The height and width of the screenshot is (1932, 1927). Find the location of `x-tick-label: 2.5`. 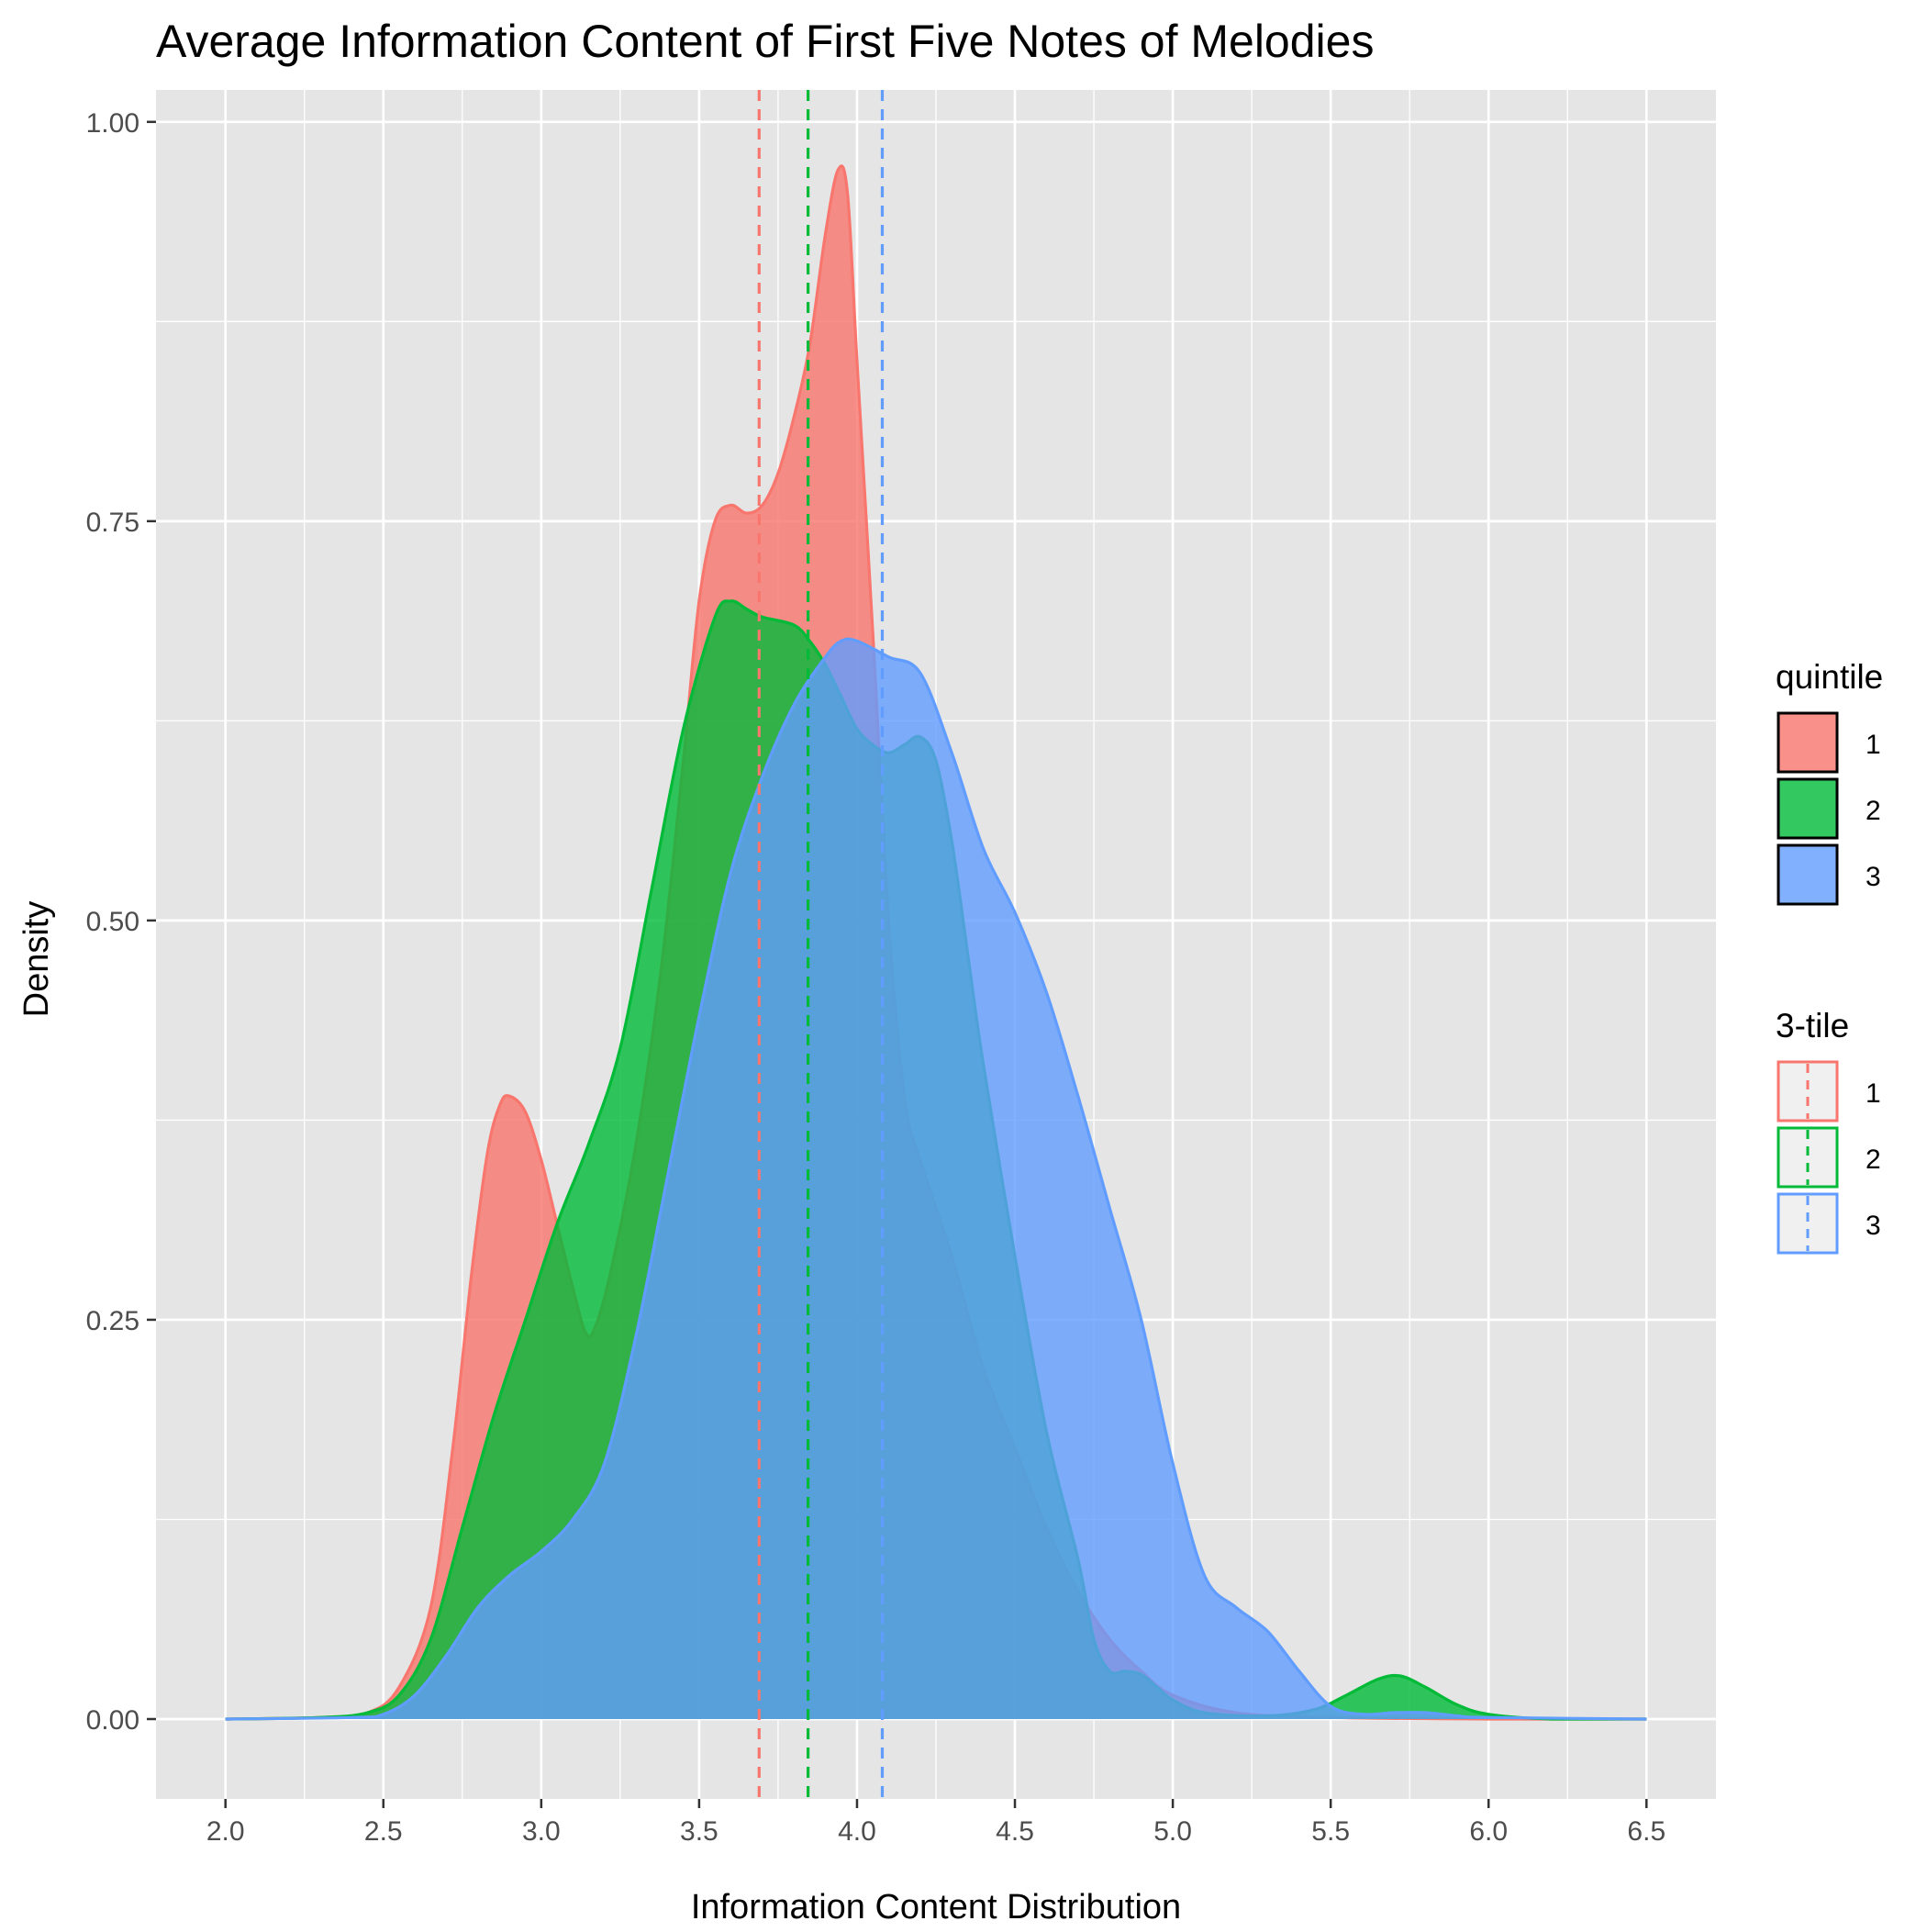

x-tick-label: 2.5 is located at coordinates (383, 1831).